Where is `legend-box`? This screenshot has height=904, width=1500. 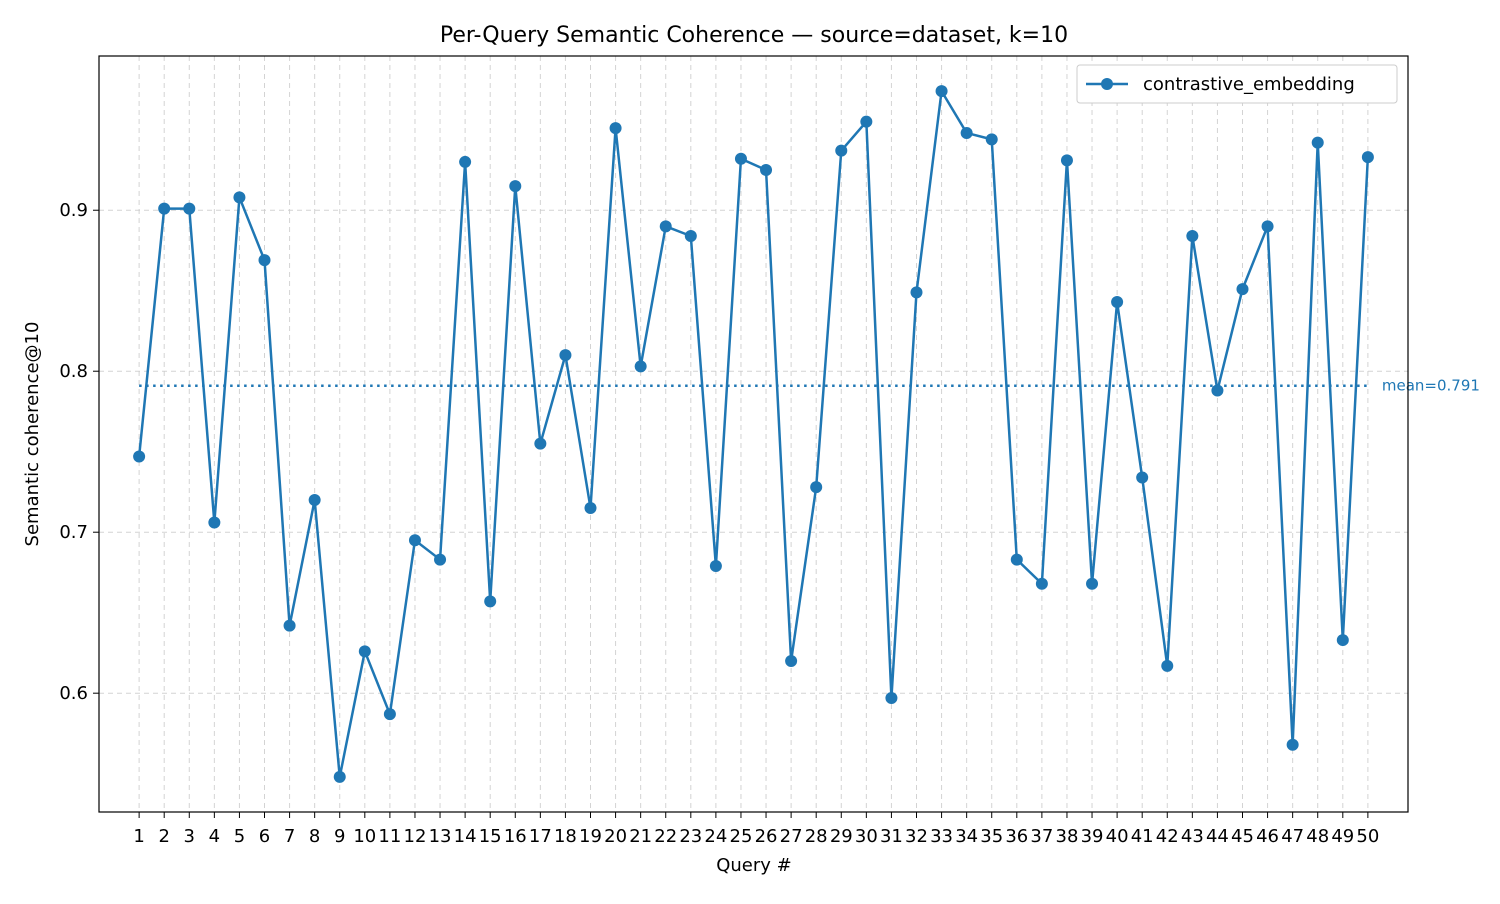 legend-box is located at coordinates (1237, 84).